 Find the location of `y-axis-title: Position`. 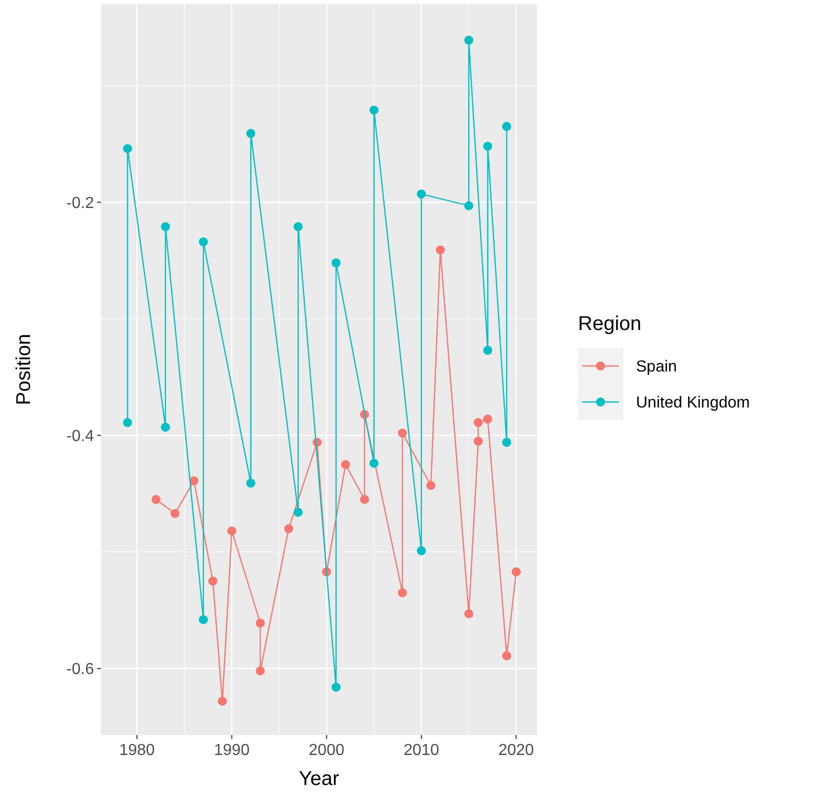

y-axis-title: Position is located at coordinates (24, 370).